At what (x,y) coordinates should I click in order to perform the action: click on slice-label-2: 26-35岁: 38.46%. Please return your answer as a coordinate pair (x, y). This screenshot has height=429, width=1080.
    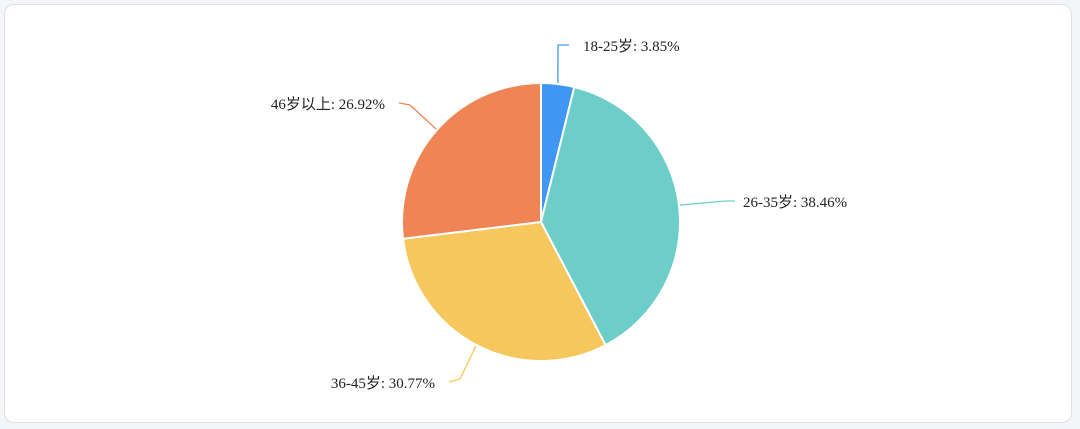
    Looking at the image, I should click on (795, 202).